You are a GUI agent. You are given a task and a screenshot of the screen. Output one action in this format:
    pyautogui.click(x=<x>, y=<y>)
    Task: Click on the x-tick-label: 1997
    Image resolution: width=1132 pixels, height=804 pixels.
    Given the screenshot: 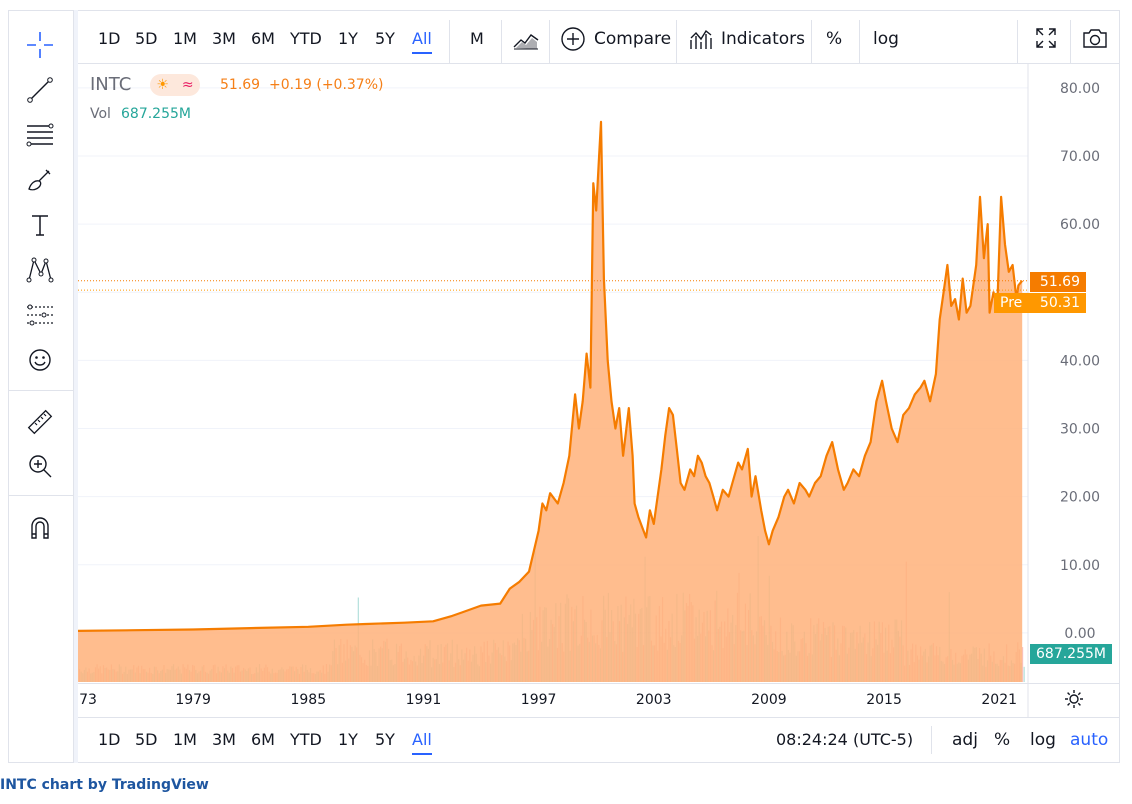 What is the action you would take?
    pyautogui.click(x=539, y=700)
    